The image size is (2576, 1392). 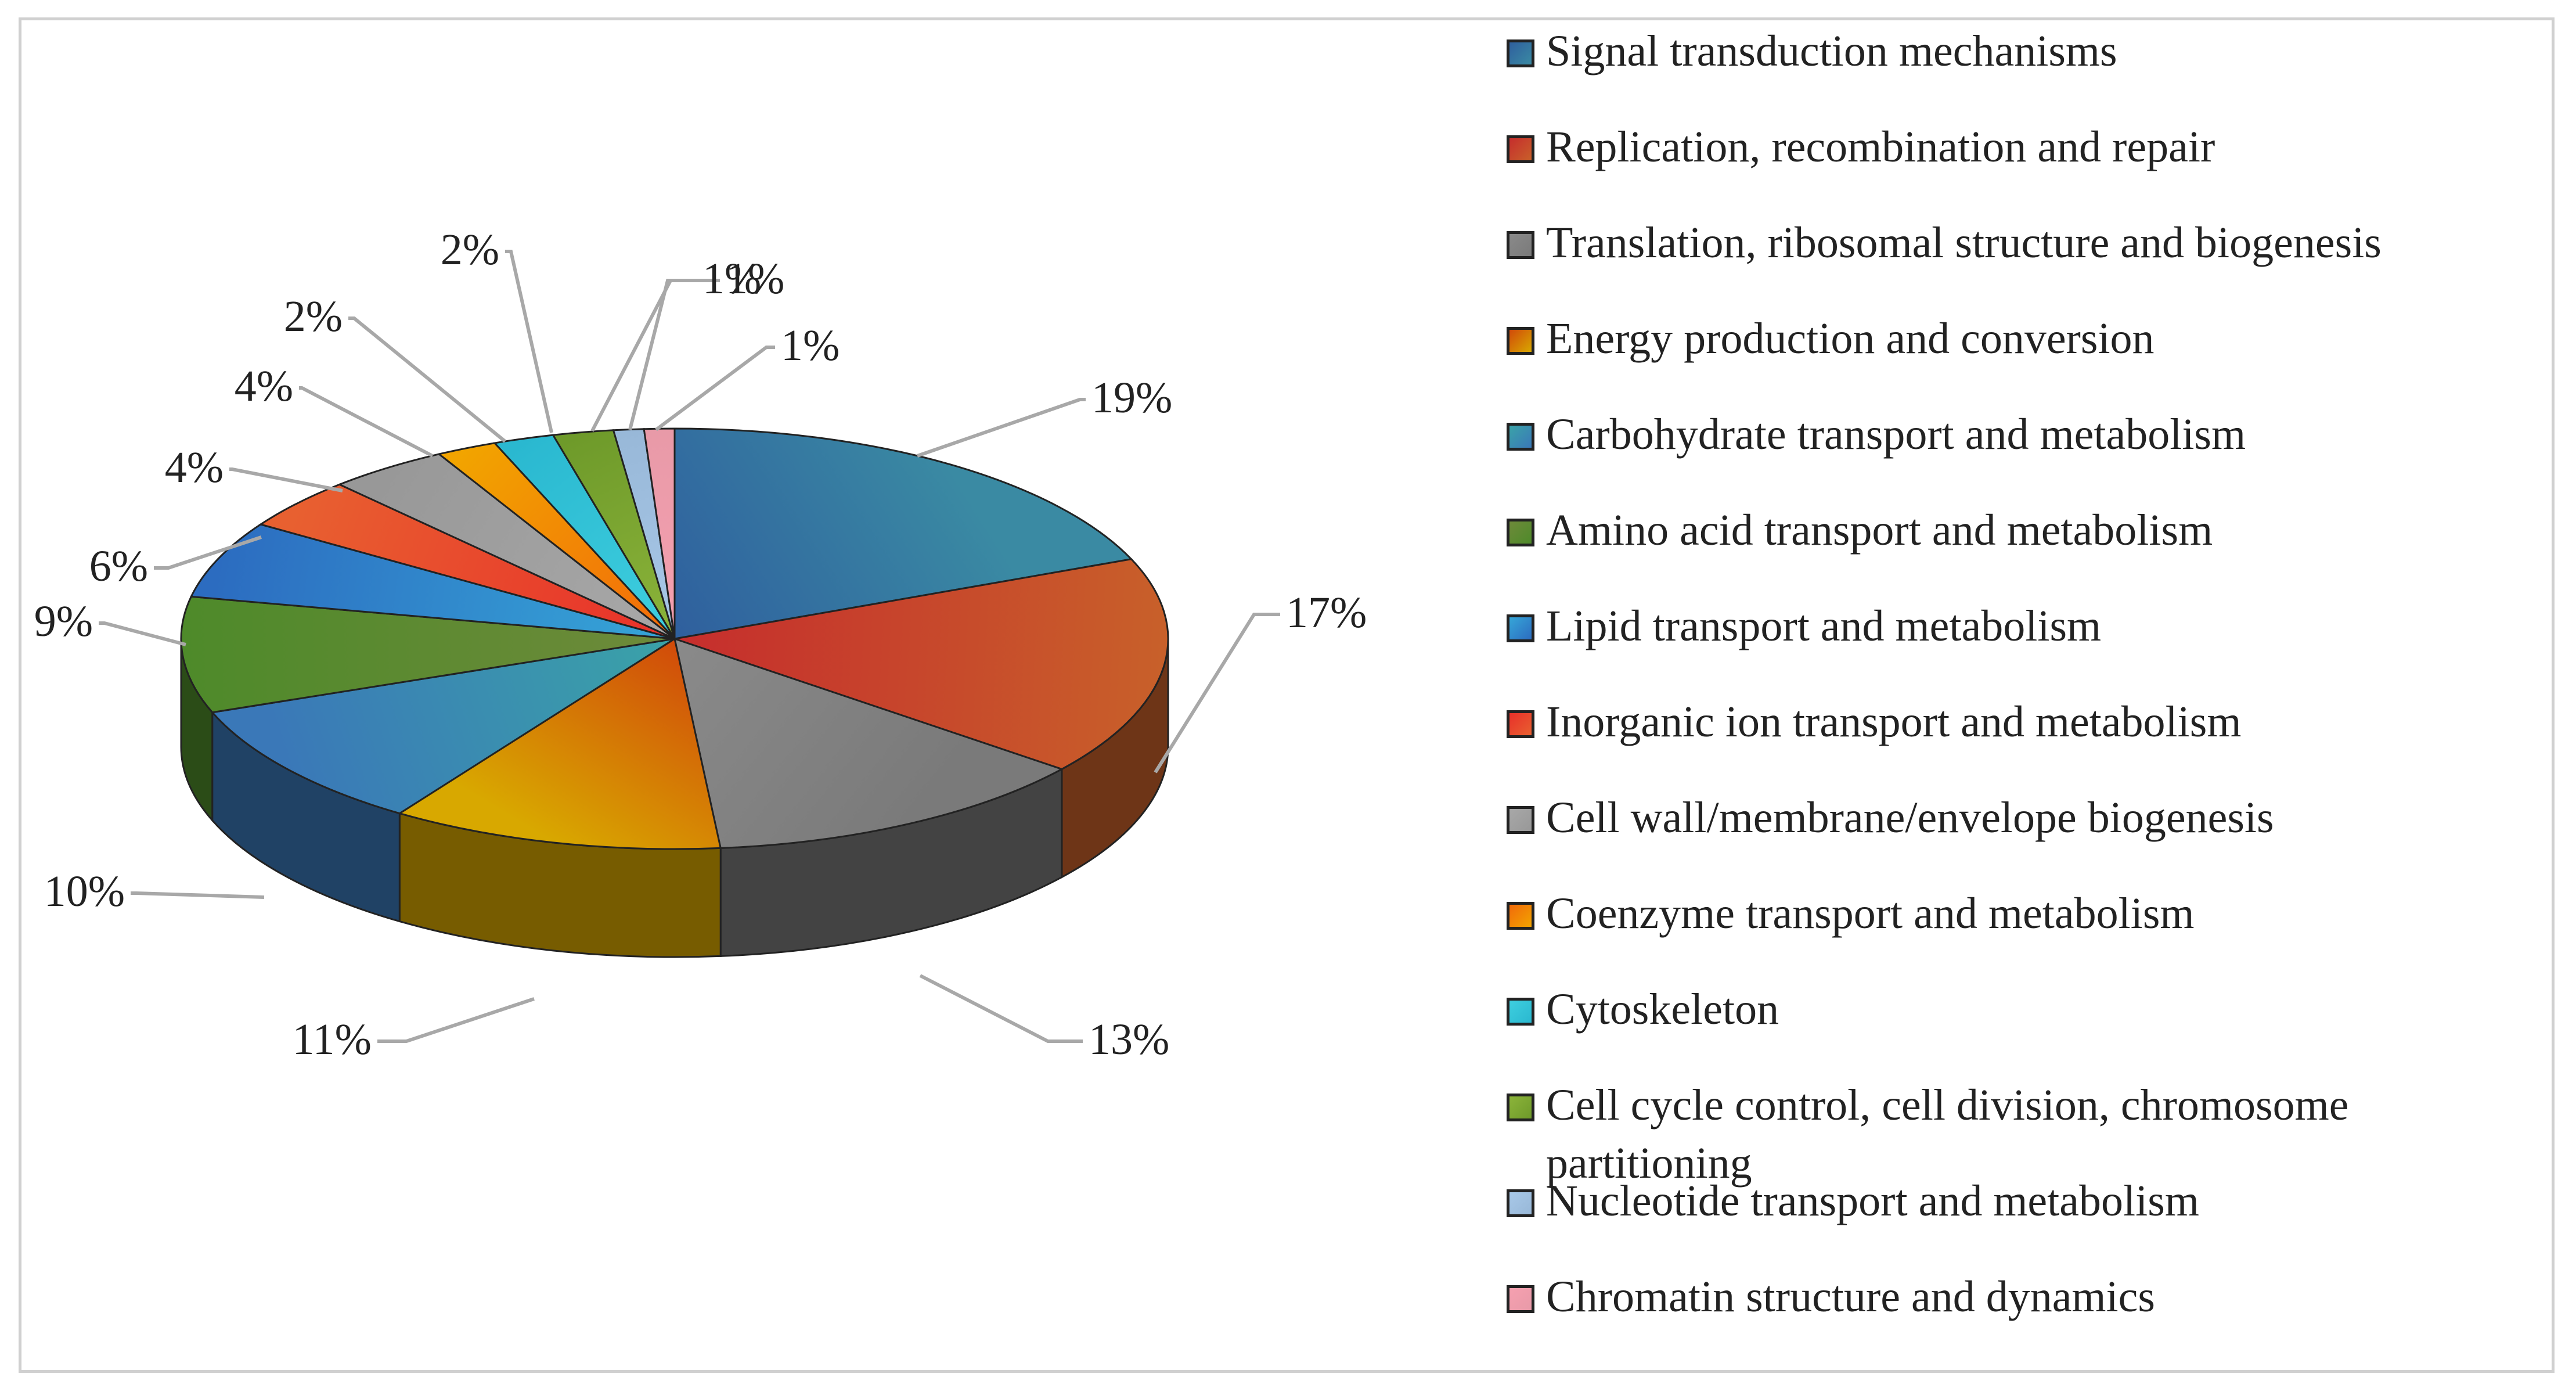 I want to click on legend-label: Signal transduction mechanisms, so click(x=1831, y=51).